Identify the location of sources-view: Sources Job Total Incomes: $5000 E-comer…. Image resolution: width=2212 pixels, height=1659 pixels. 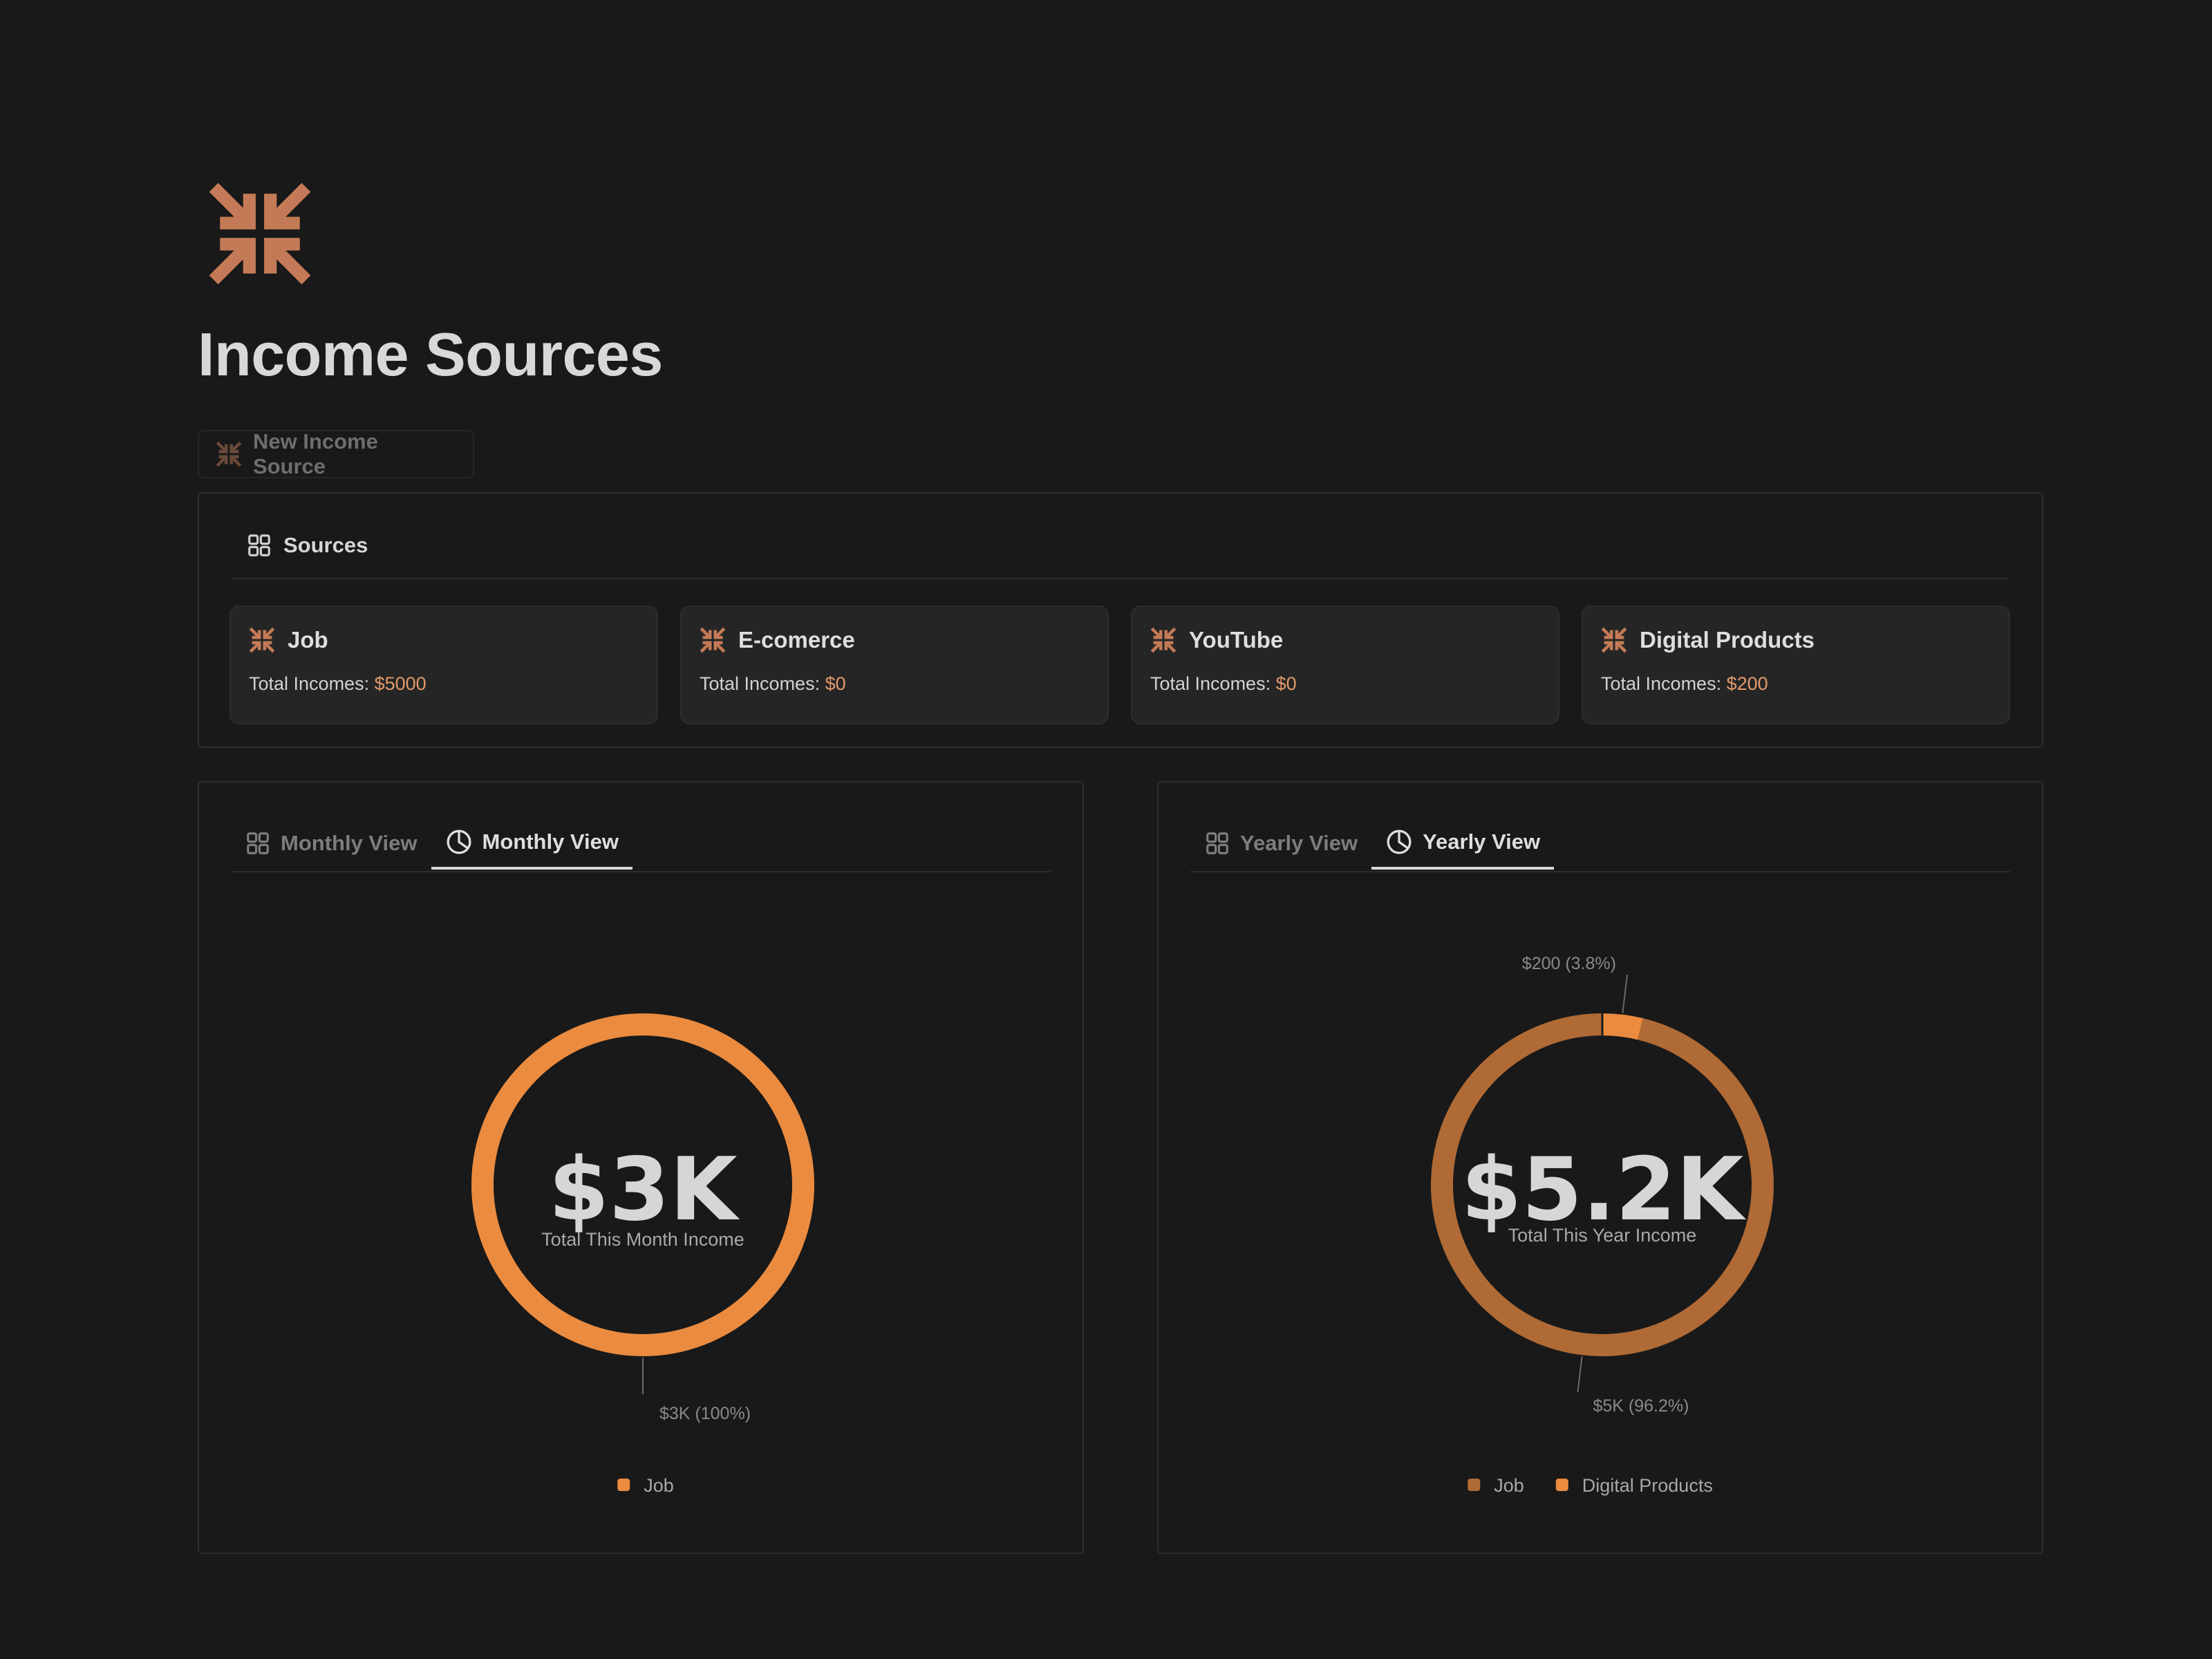
(1120, 620).